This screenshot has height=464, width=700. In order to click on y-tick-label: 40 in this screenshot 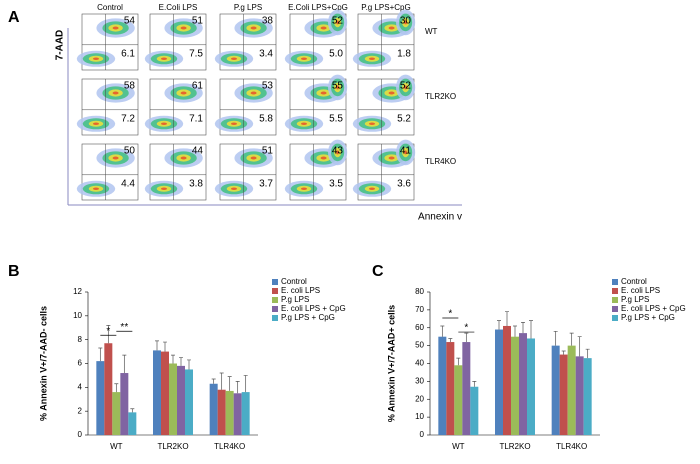, I will do `click(419, 363)`.